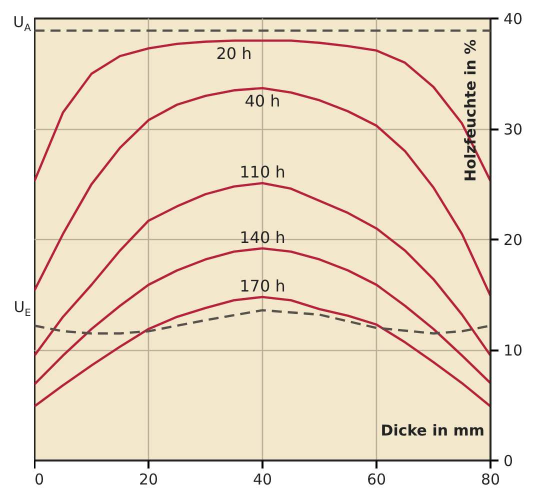  What do you see at coordinates (513, 129) in the screenshot?
I see `y-tick-label: 30` at bounding box center [513, 129].